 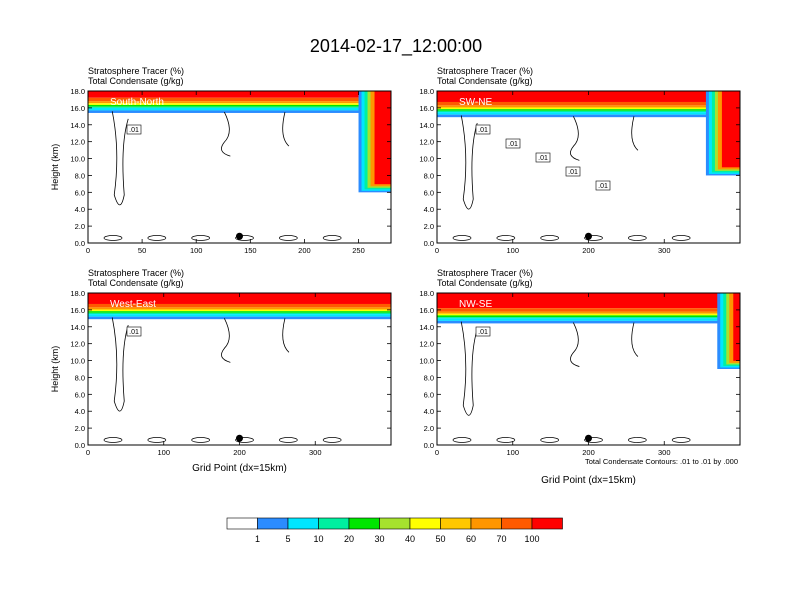 I want to click on x-tick-label: 100, so click(x=512, y=452).